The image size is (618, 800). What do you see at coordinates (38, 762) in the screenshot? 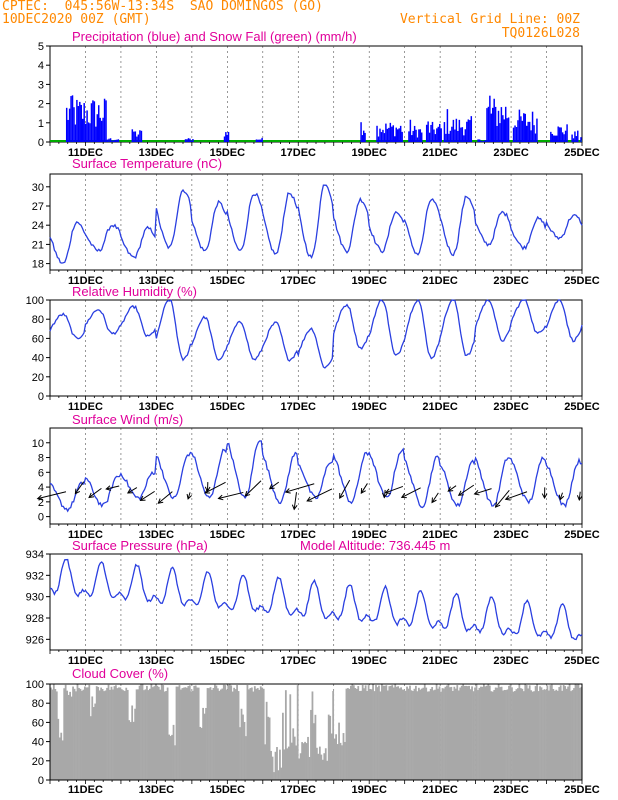
I see `cloud-ytick-label: 20` at bounding box center [38, 762].